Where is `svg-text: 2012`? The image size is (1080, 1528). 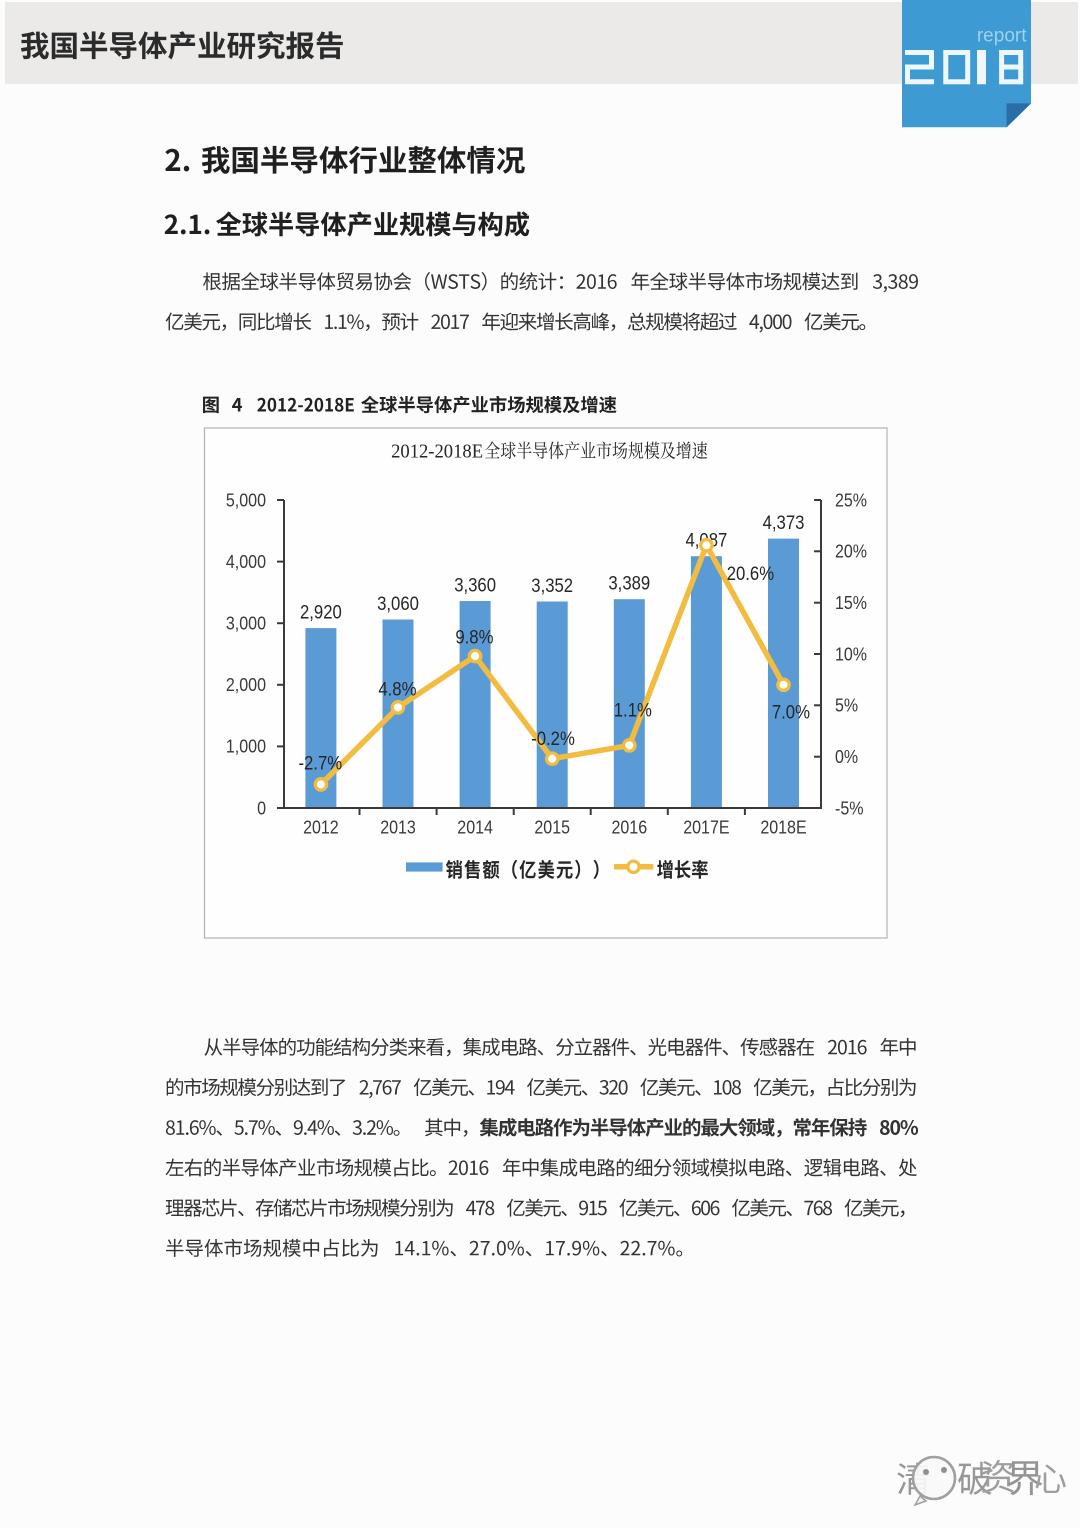
svg-text: 2012 is located at coordinates (321, 828).